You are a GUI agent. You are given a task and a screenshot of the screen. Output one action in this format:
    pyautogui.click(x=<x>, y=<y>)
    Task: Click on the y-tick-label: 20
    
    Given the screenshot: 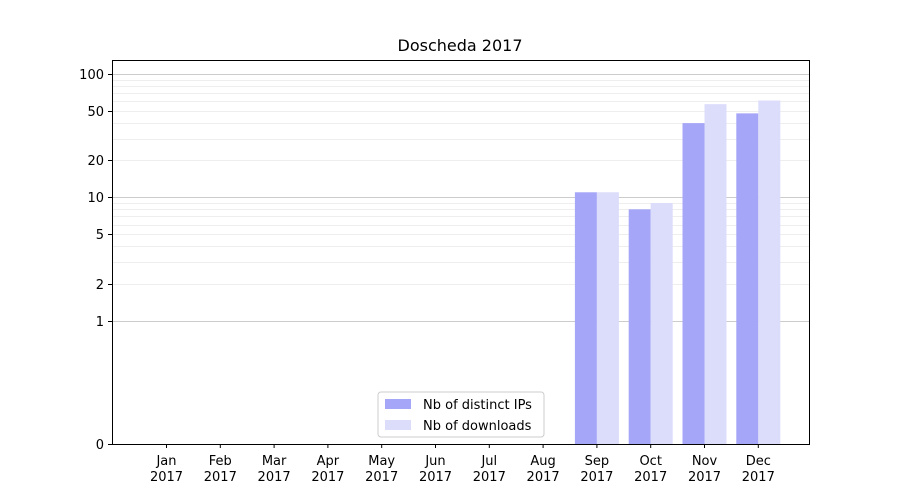 What is the action you would take?
    pyautogui.click(x=95, y=161)
    